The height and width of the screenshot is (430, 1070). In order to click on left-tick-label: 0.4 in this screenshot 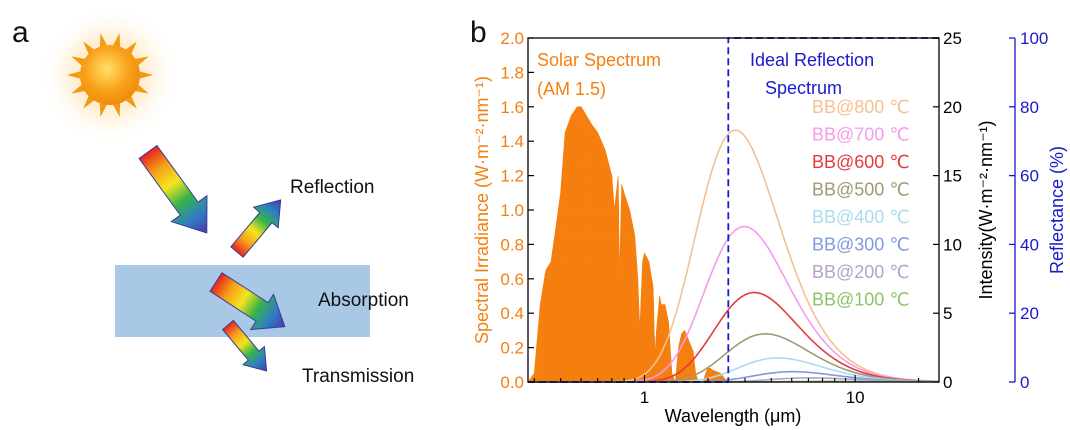, I will do `click(512, 313)`.